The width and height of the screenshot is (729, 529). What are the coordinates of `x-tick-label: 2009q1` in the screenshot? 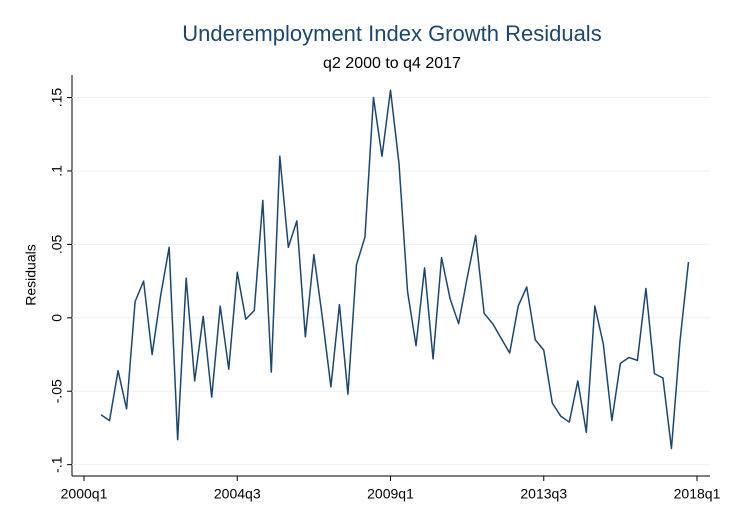 It's located at (390, 494).